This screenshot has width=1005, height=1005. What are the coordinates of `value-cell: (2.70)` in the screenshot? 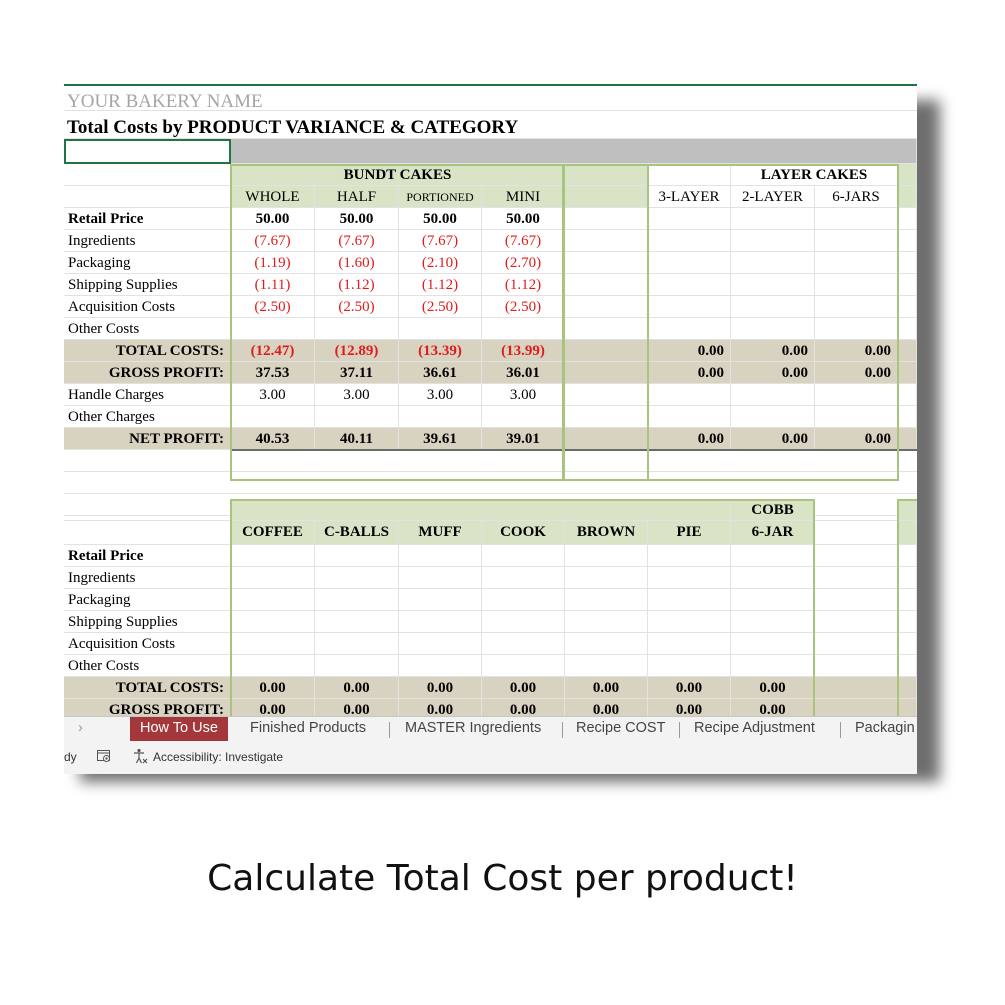 It's located at (523, 263).